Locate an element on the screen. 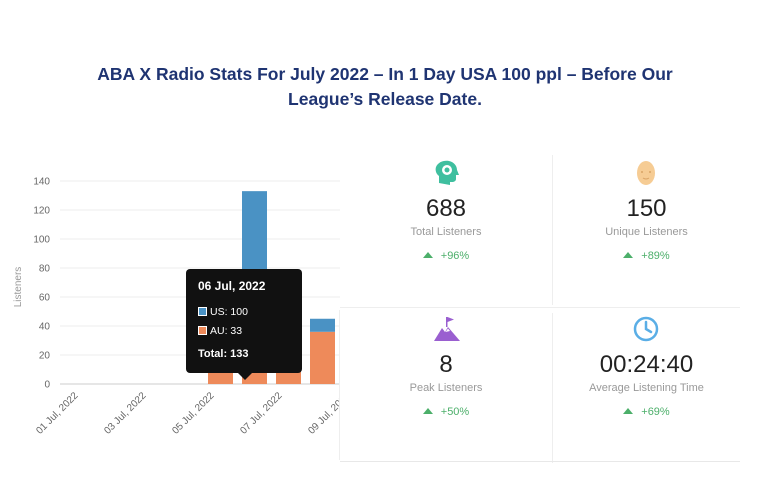 Image resolution: width=770 pixels, height=500 pixels. y-tick-label: 60 is located at coordinates (45, 298).